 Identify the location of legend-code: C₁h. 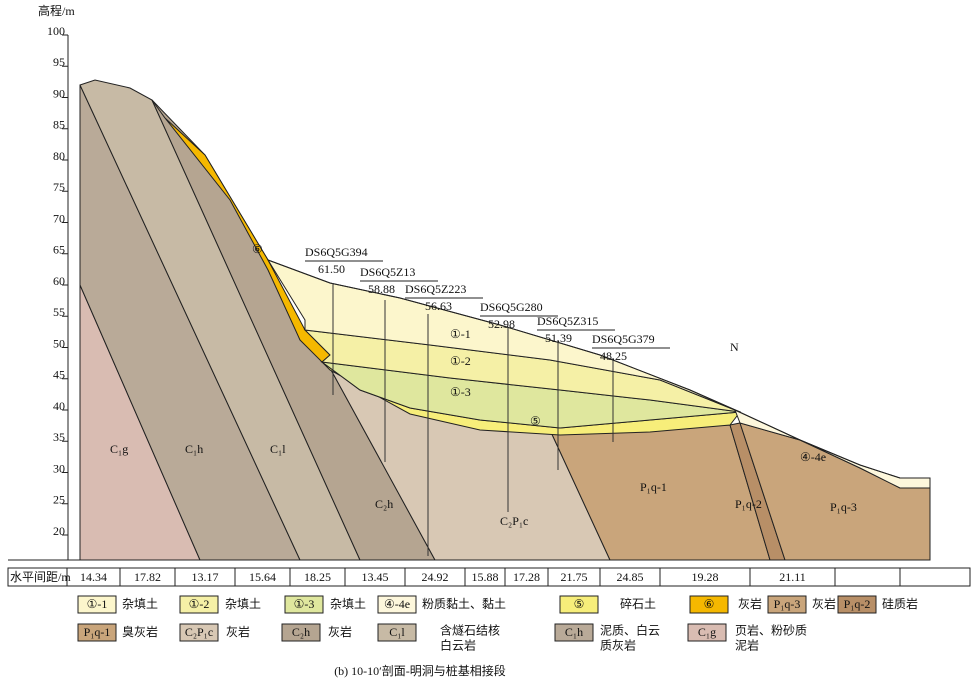
(574, 632).